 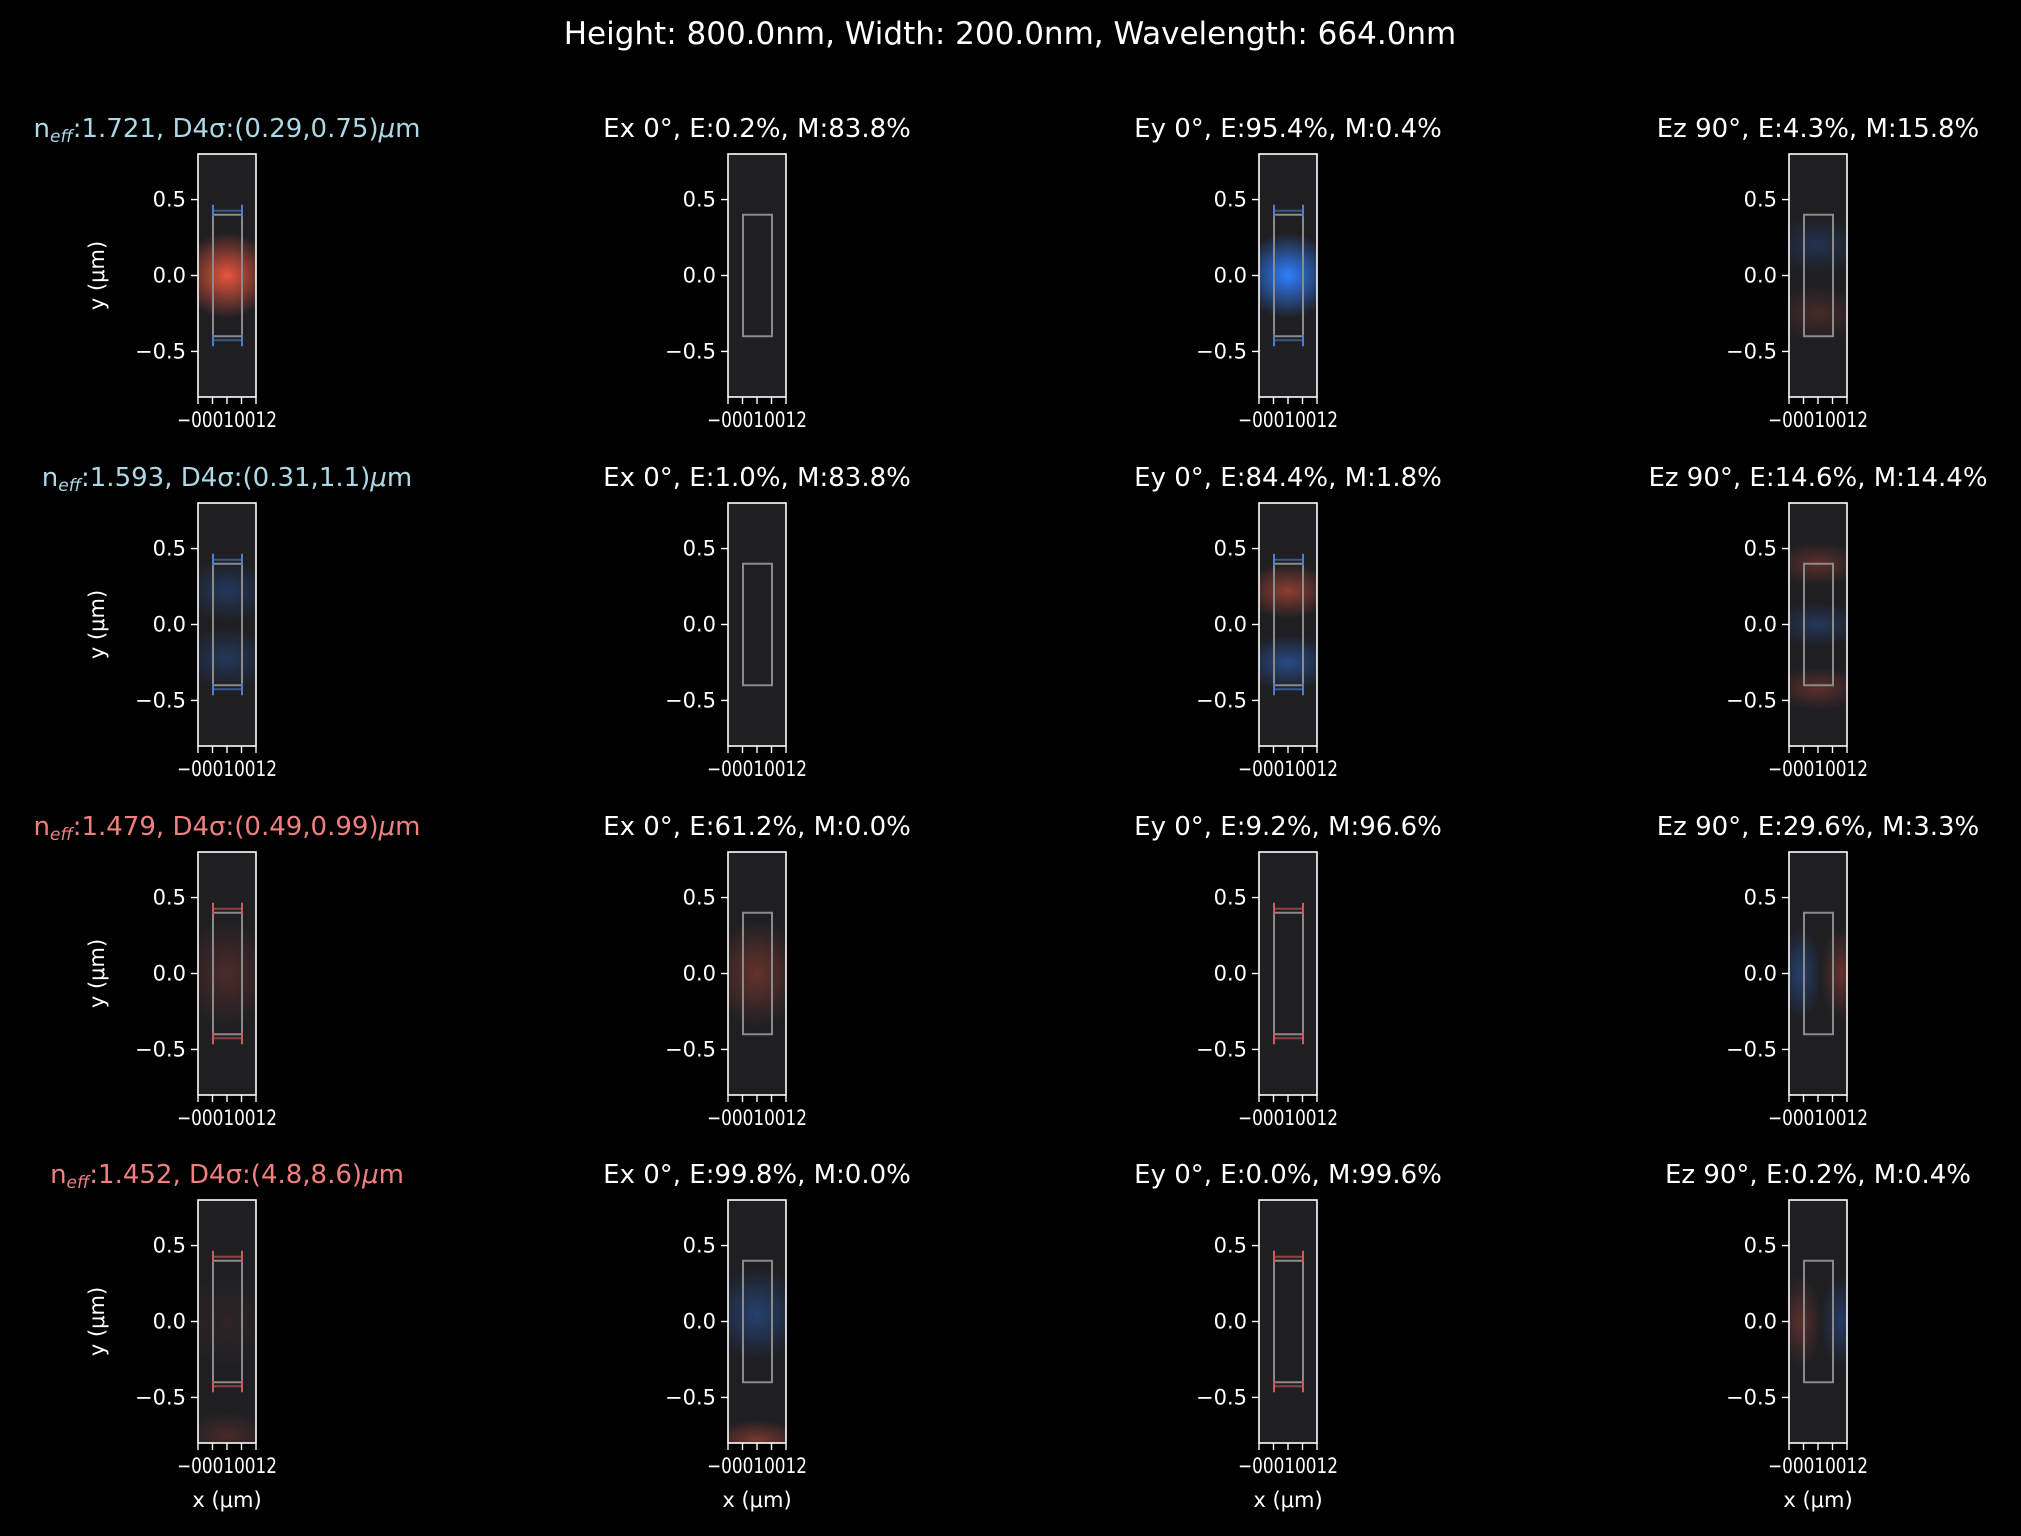 What do you see at coordinates (757, 129) in the screenshot?
I see `component-title: Ex 0°, E:0.2%, M:83.8%` at bounding box center [757, 129].